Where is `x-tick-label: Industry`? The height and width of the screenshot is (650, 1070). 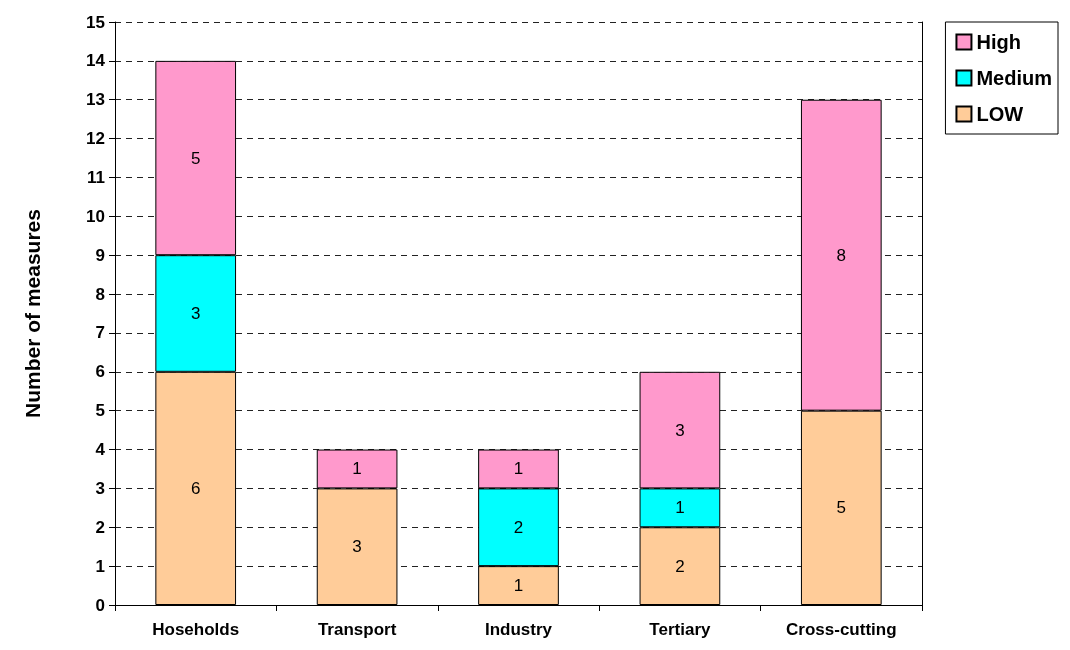 x-tick-label: Industry is located at coordinates (518, 629).